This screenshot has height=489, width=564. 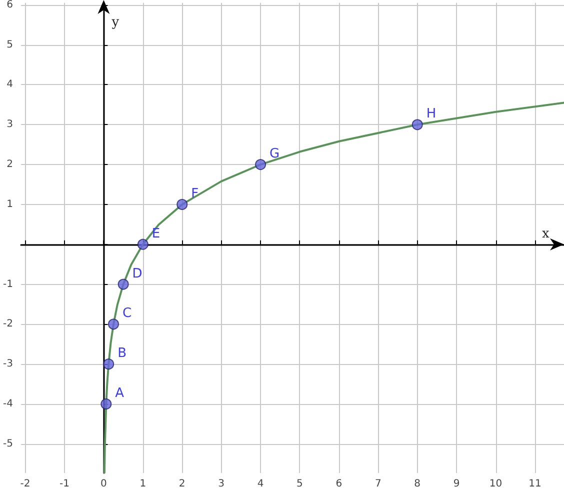 What do you see at coordinates (7, 284) in the screenshot?
I see `y-tick-label: -1` at bounding box center [7, 284].